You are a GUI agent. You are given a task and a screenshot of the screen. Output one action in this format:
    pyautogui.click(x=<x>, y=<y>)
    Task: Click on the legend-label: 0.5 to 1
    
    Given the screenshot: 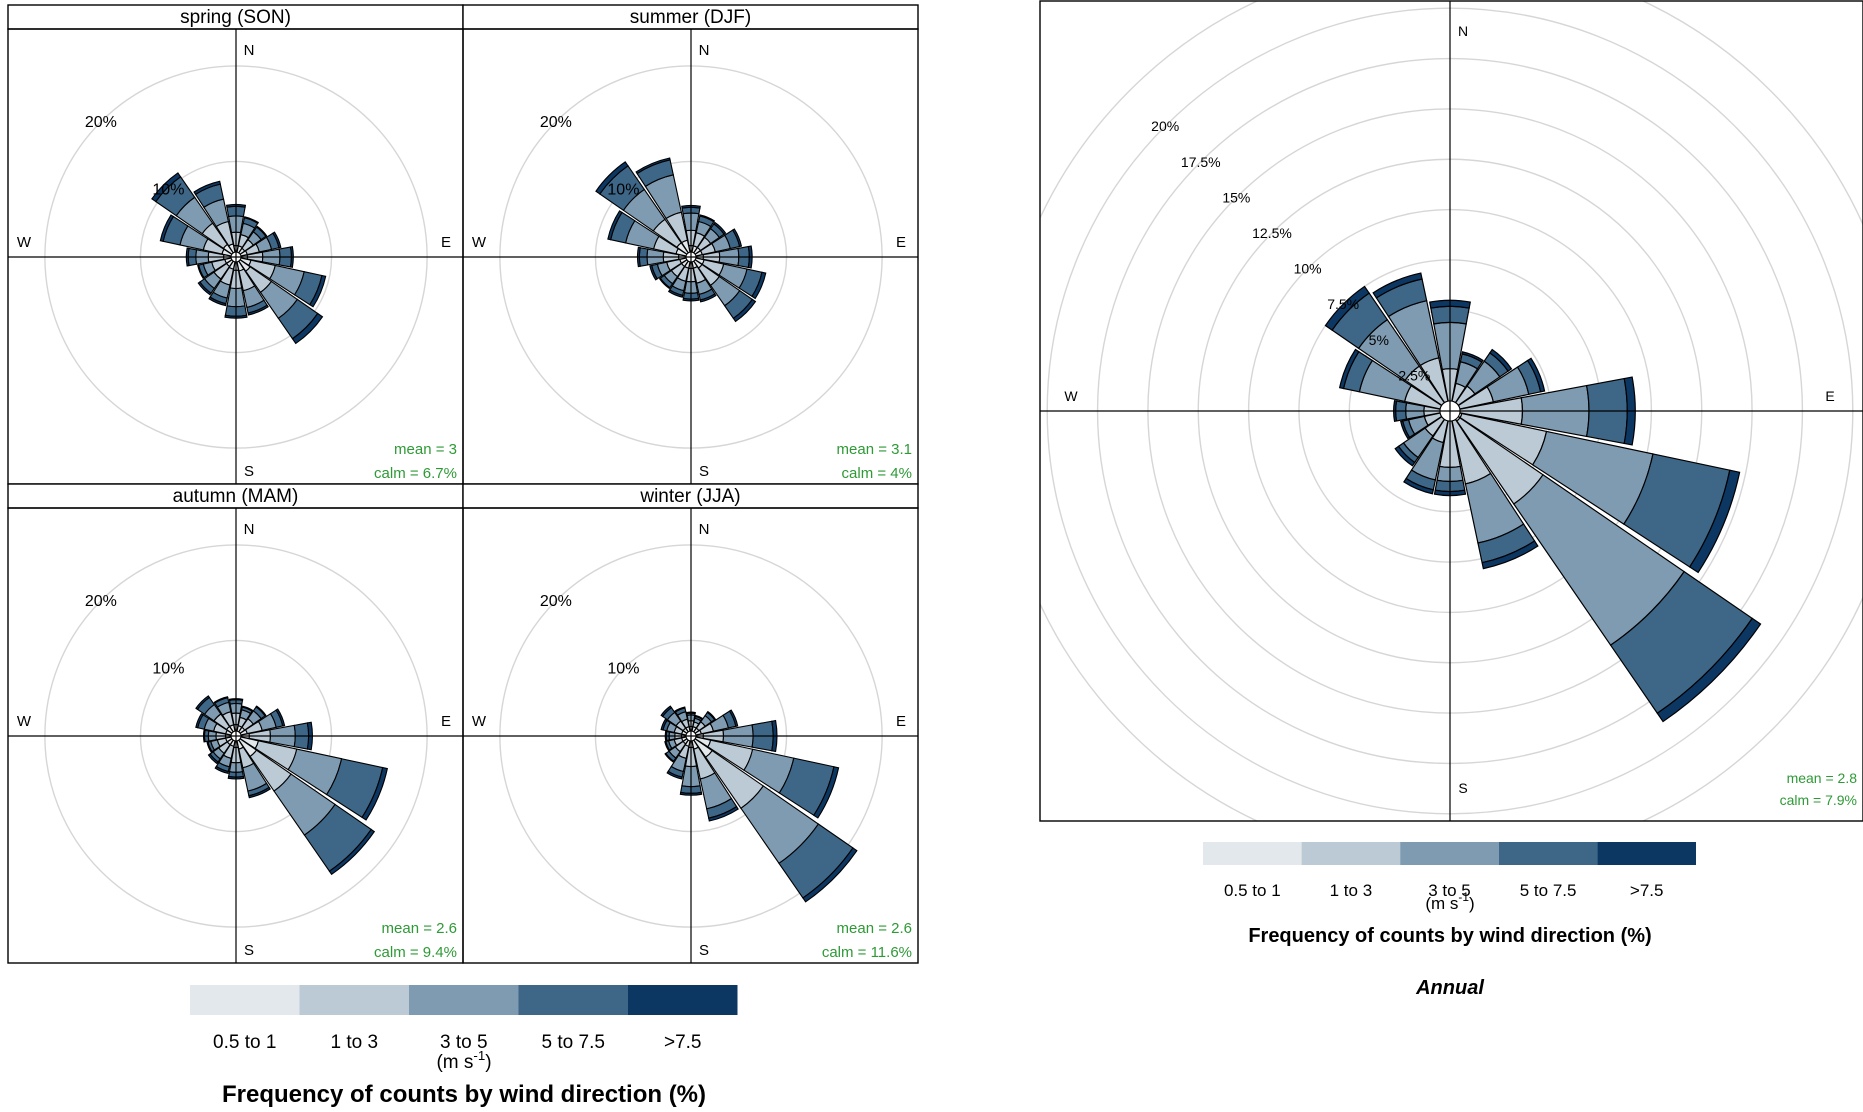 What is the action you would take?
    pyautogui.click(x=244, y=1042)
    